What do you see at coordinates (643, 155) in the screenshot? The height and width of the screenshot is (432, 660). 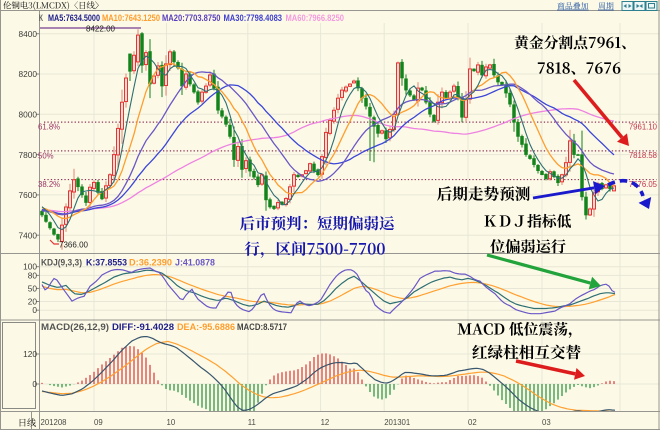 I see `svg-text: 7818.58` at bounding box center [643, 155].